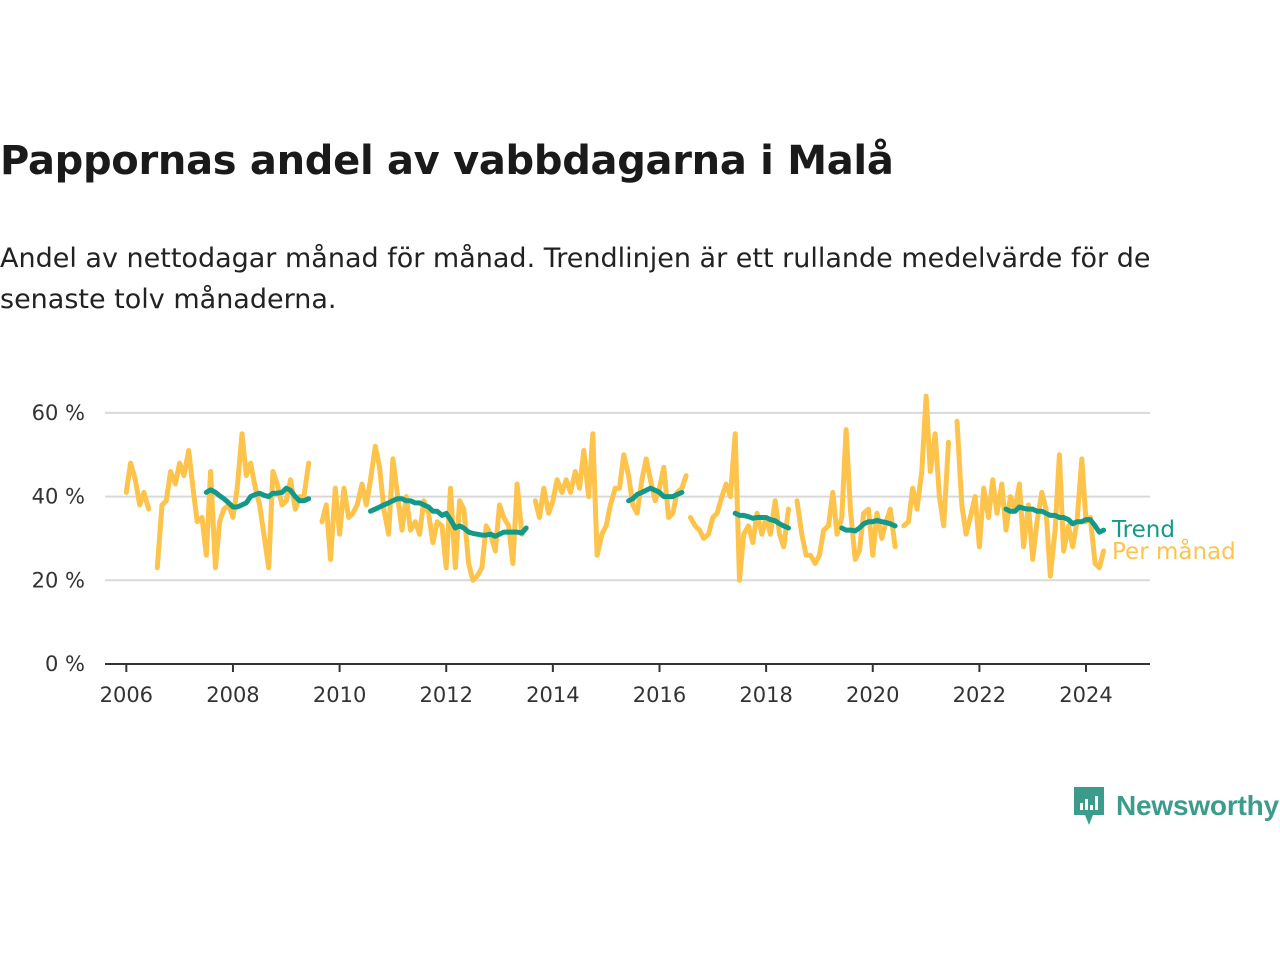 The height and width of the screenshot is (960, 1280). Describe the element at coordinates (339, 695) in the screenshot. I see `x-tick-label: 2010` at that location.